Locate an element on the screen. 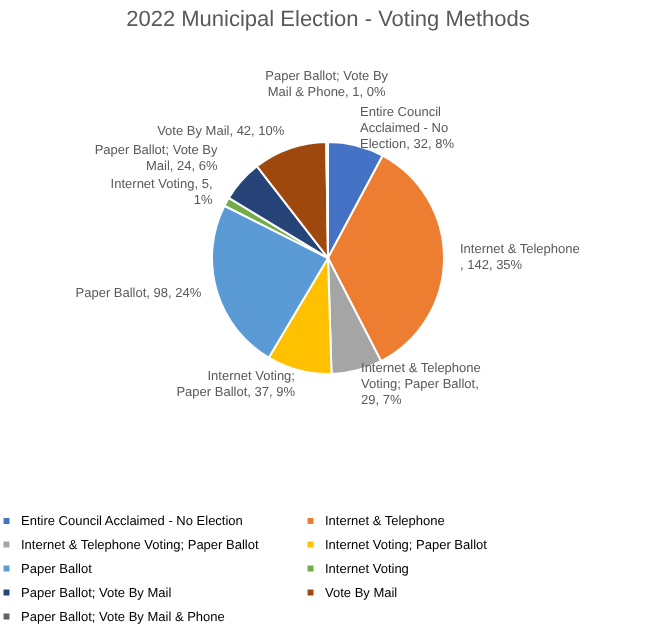 This screenshot has width=656, height=640. chart-title: 2022 Municipal Election - Voting Methods is located at coordinates (328, 20).